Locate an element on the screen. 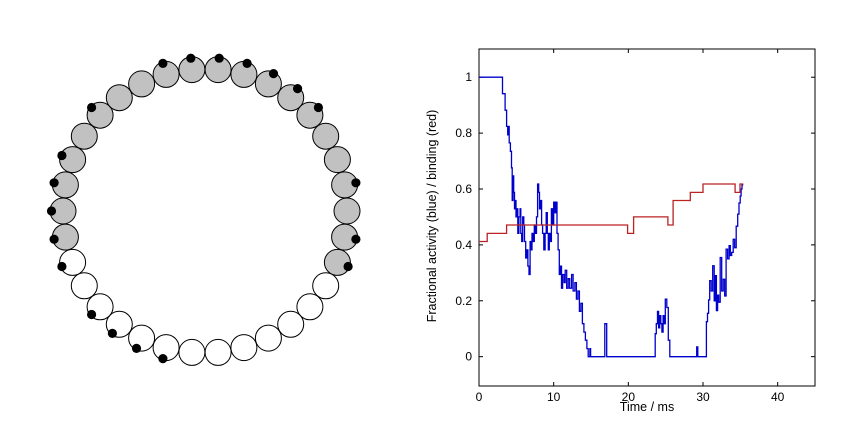 The width and height of the screenshot is (844, 428). x-tick-label: 20 is located at coordinates (629, 397).